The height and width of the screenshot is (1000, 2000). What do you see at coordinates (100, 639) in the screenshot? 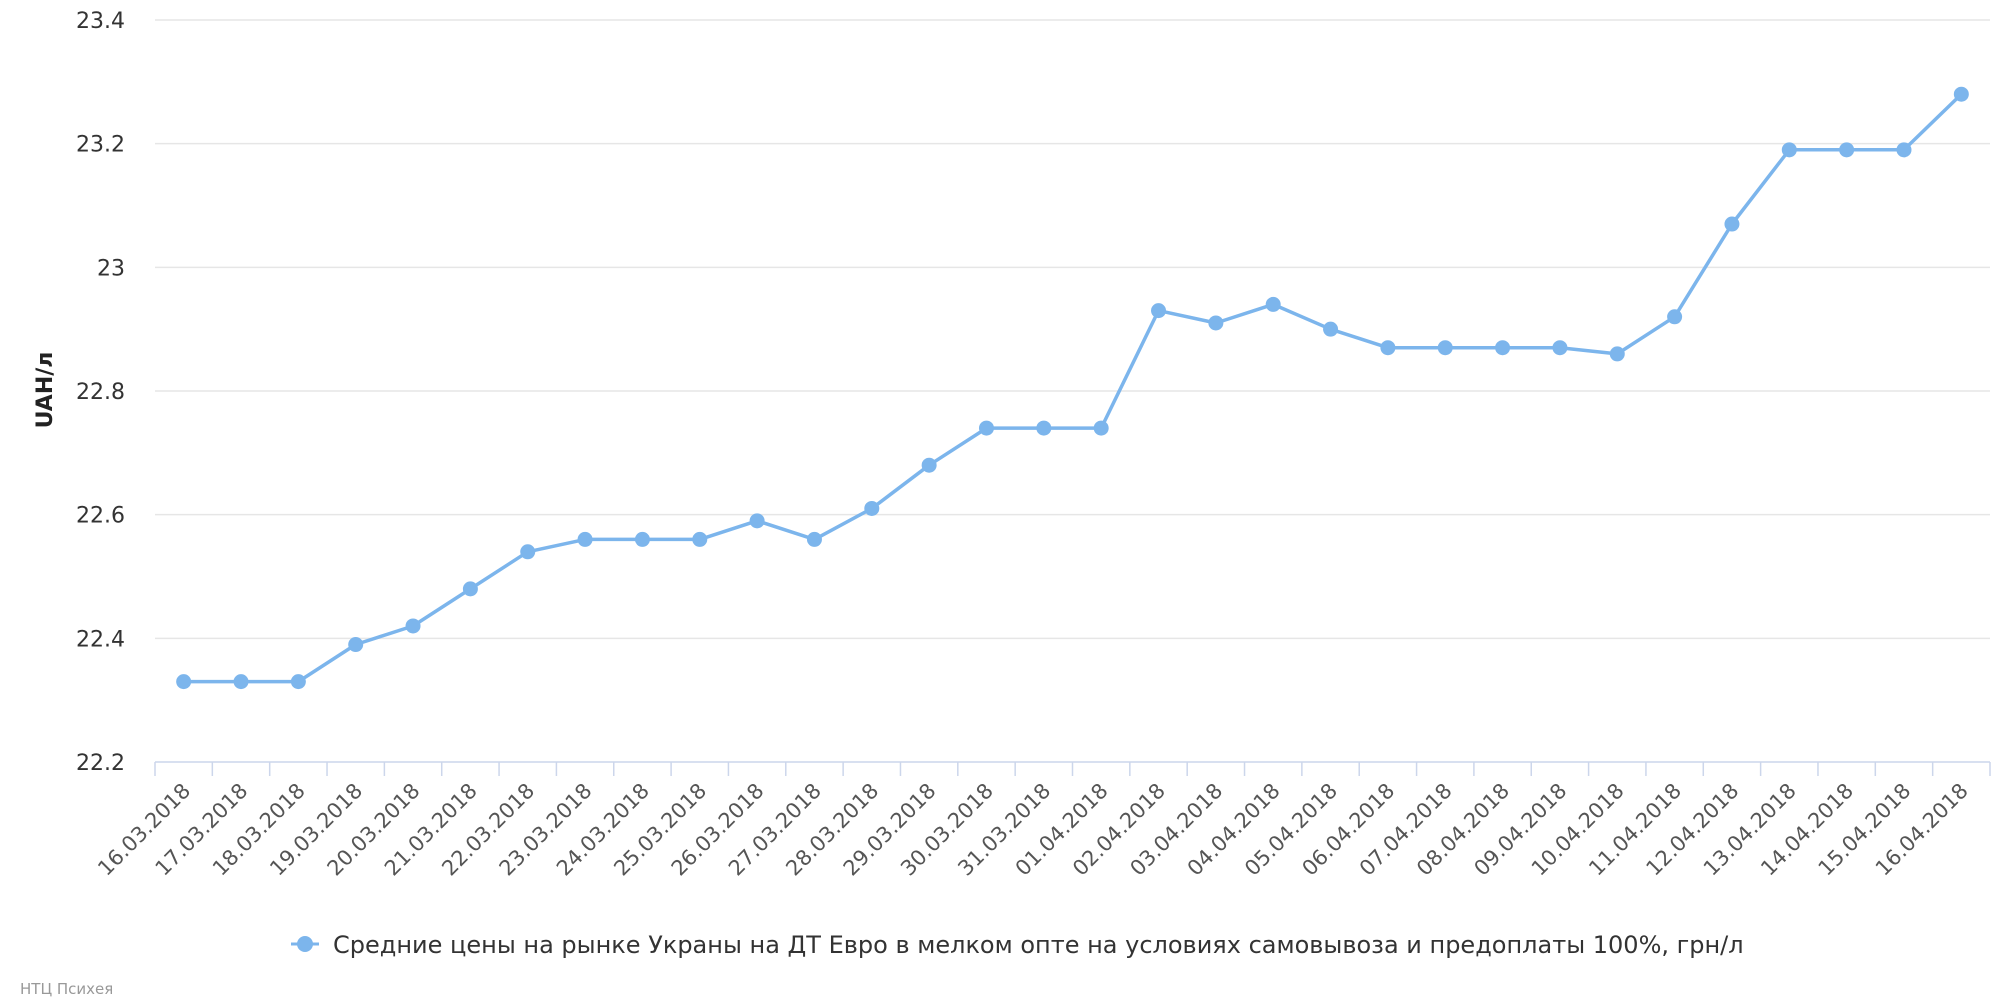
I see `y-tick-label: 22.4` at bounding box center [100, 639].